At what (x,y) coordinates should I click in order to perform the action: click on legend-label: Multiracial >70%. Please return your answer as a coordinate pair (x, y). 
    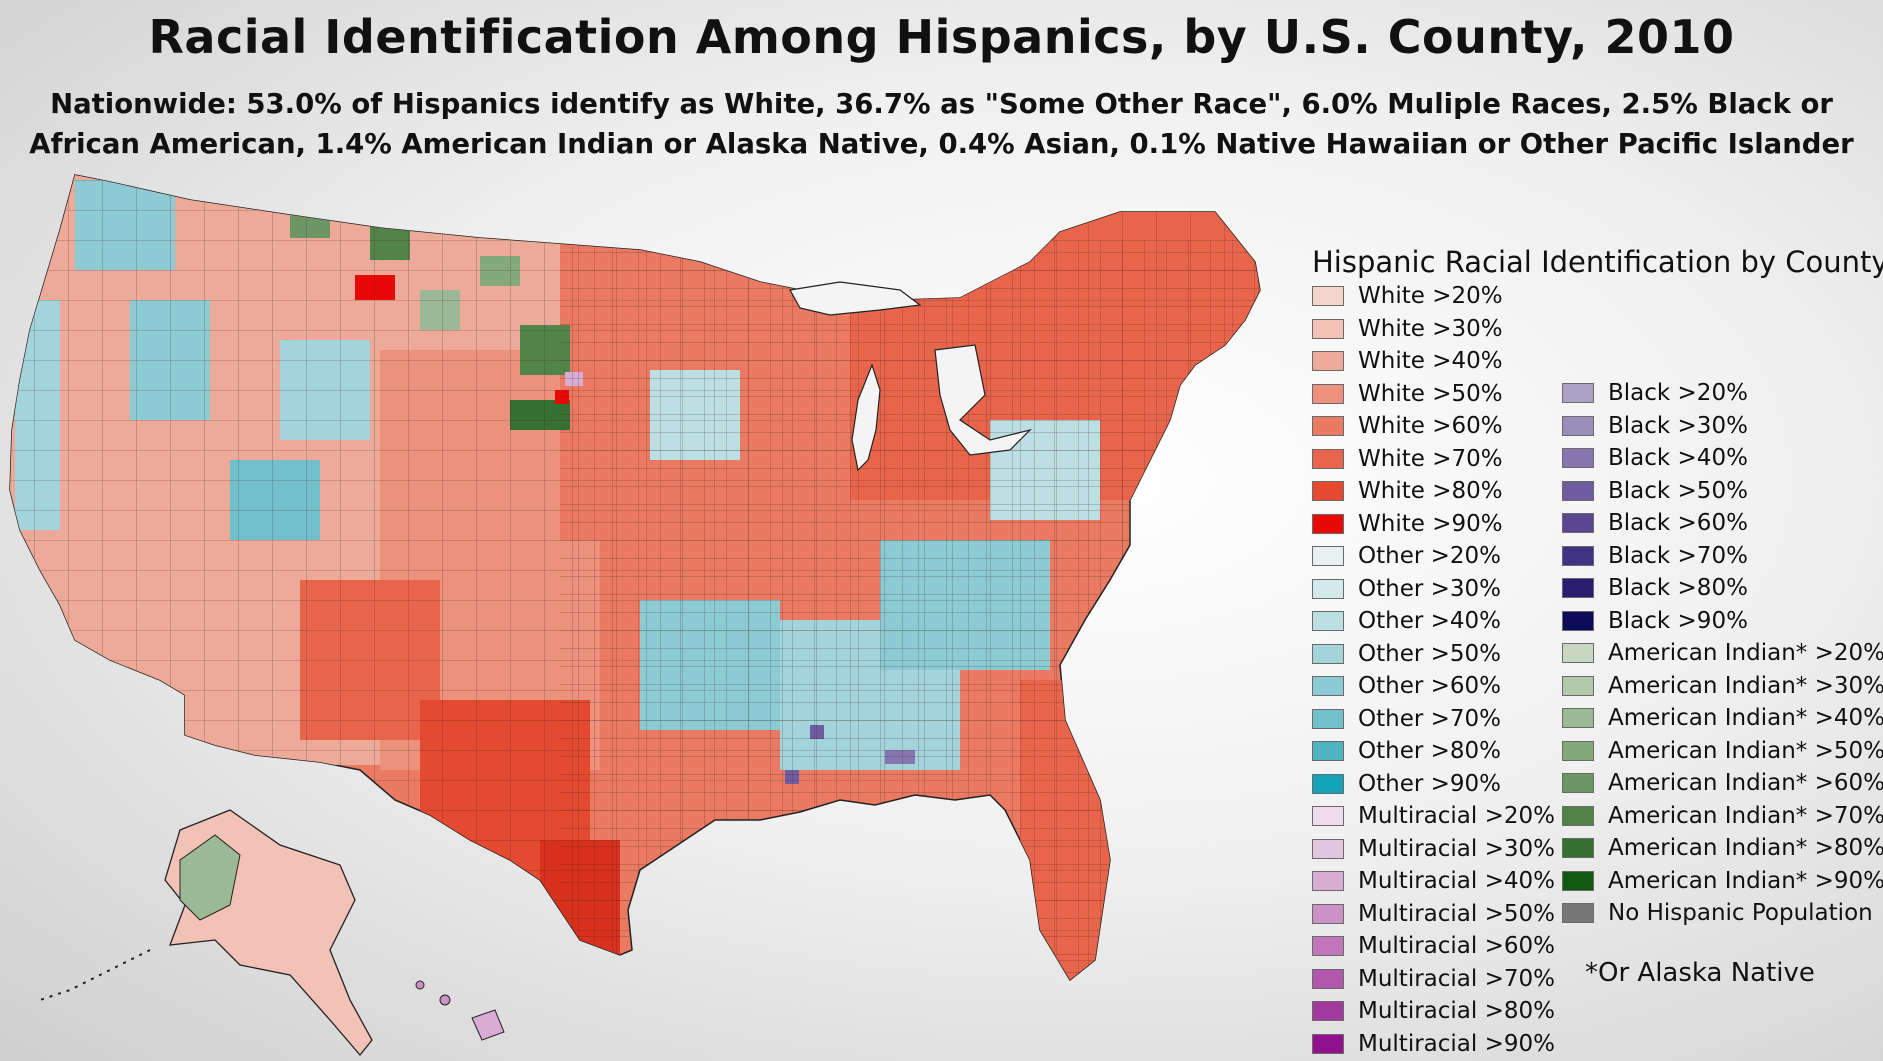
    Looking at the image, I should click on (1456, 978).